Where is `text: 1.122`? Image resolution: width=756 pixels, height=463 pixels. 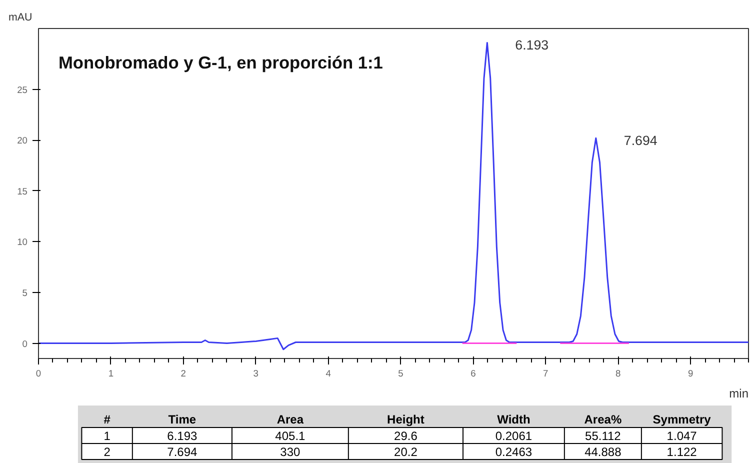
text: 1.122 is located at coordinates (682, 452).